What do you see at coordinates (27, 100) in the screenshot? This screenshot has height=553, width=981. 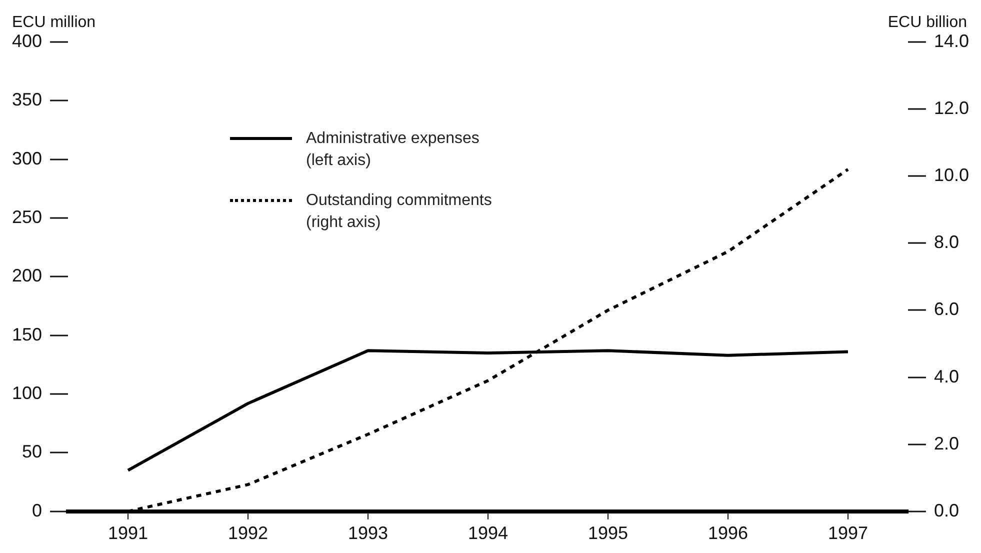 I see `y-tick-label: 350` at bounding box center [27, 100].